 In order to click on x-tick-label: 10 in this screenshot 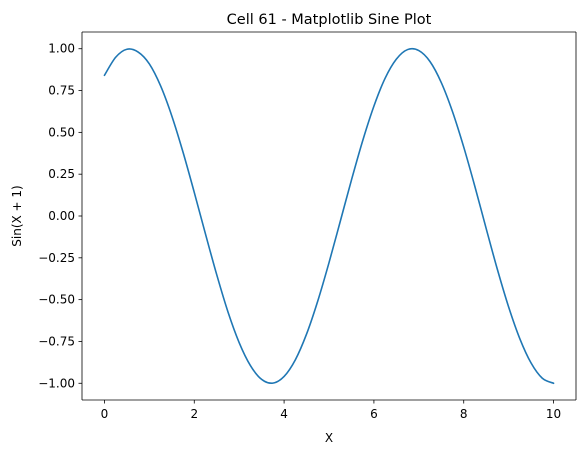, I will do `click(553, 414)`.